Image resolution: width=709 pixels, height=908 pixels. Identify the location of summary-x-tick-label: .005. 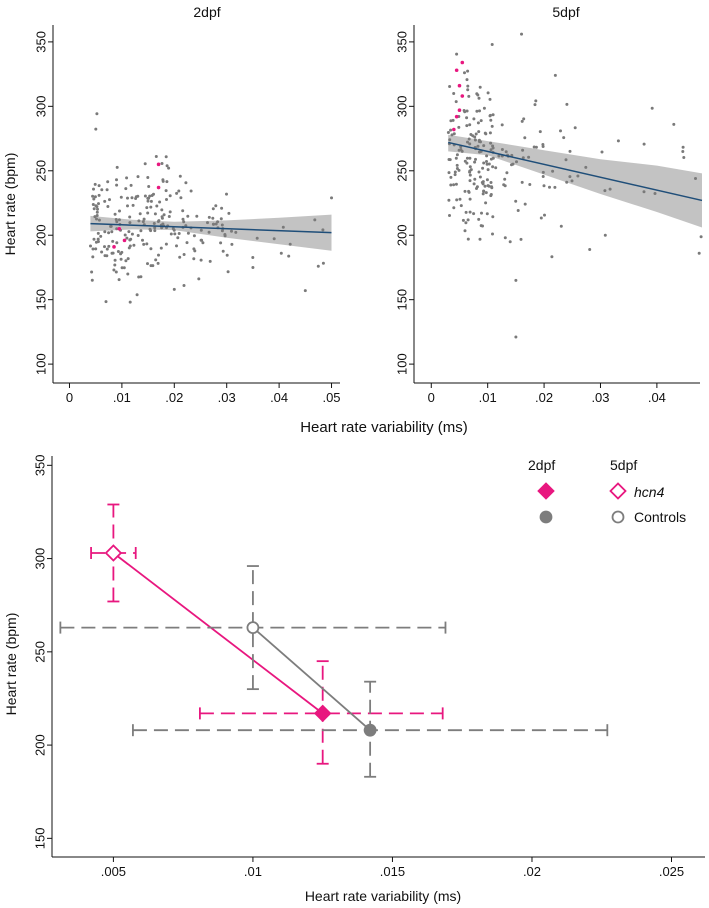
(113, 871).